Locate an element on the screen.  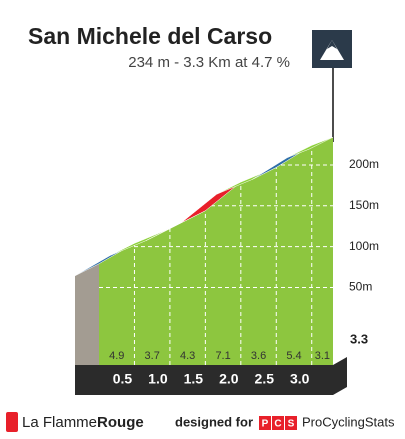
x-tick-label: 0.5 is located at coordinates (123, 379).